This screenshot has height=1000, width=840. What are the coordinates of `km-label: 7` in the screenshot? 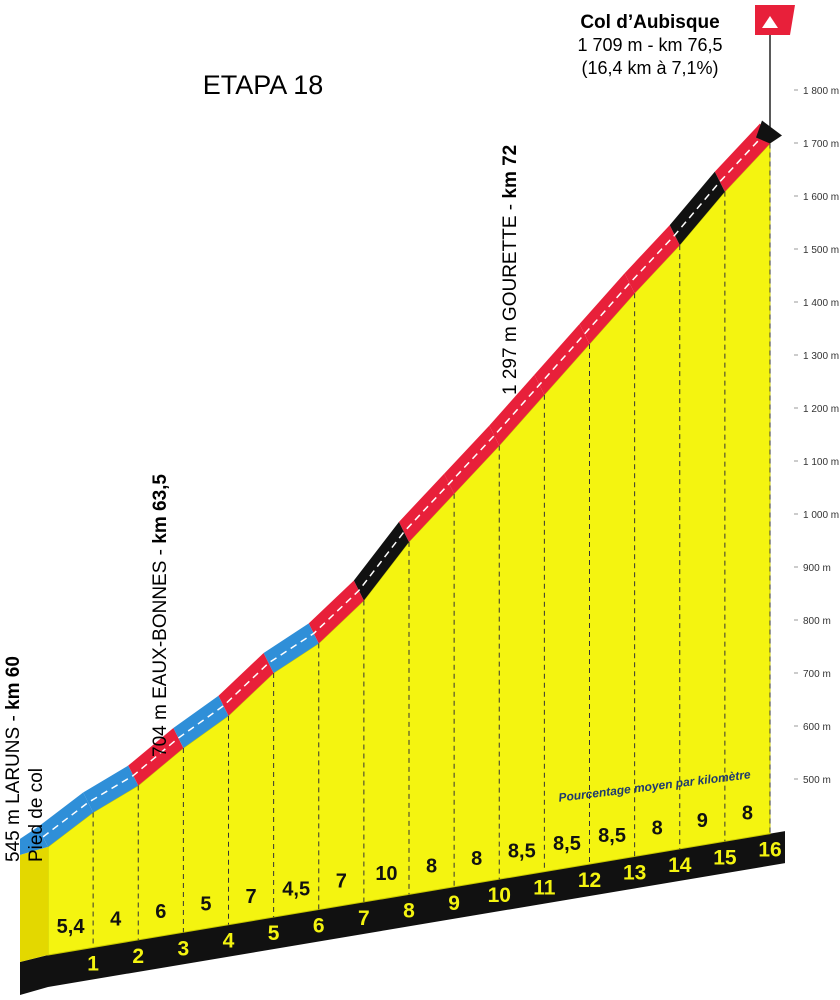 It's located at (364, 918).